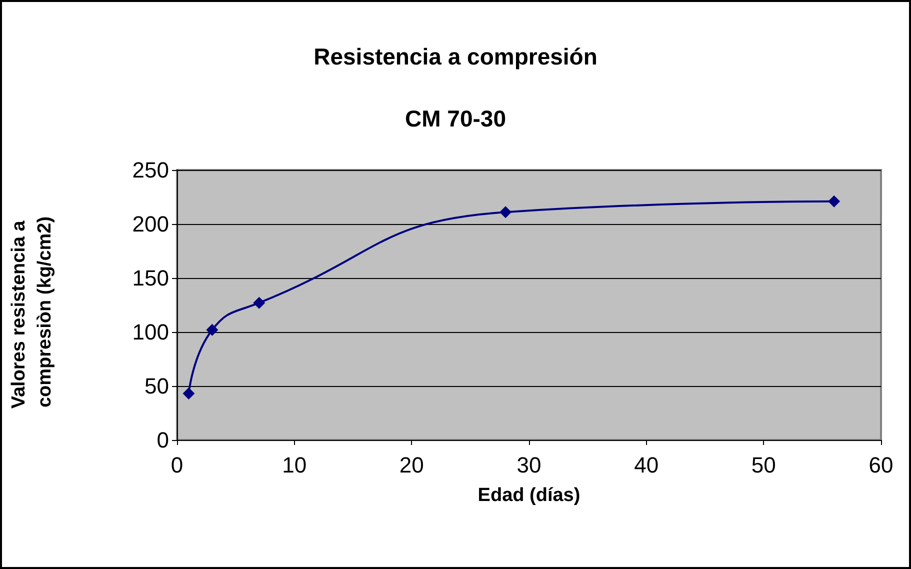 This screenshot has width=911, height=569. I want to click on x-tick-label: 20, so click(411, 465).